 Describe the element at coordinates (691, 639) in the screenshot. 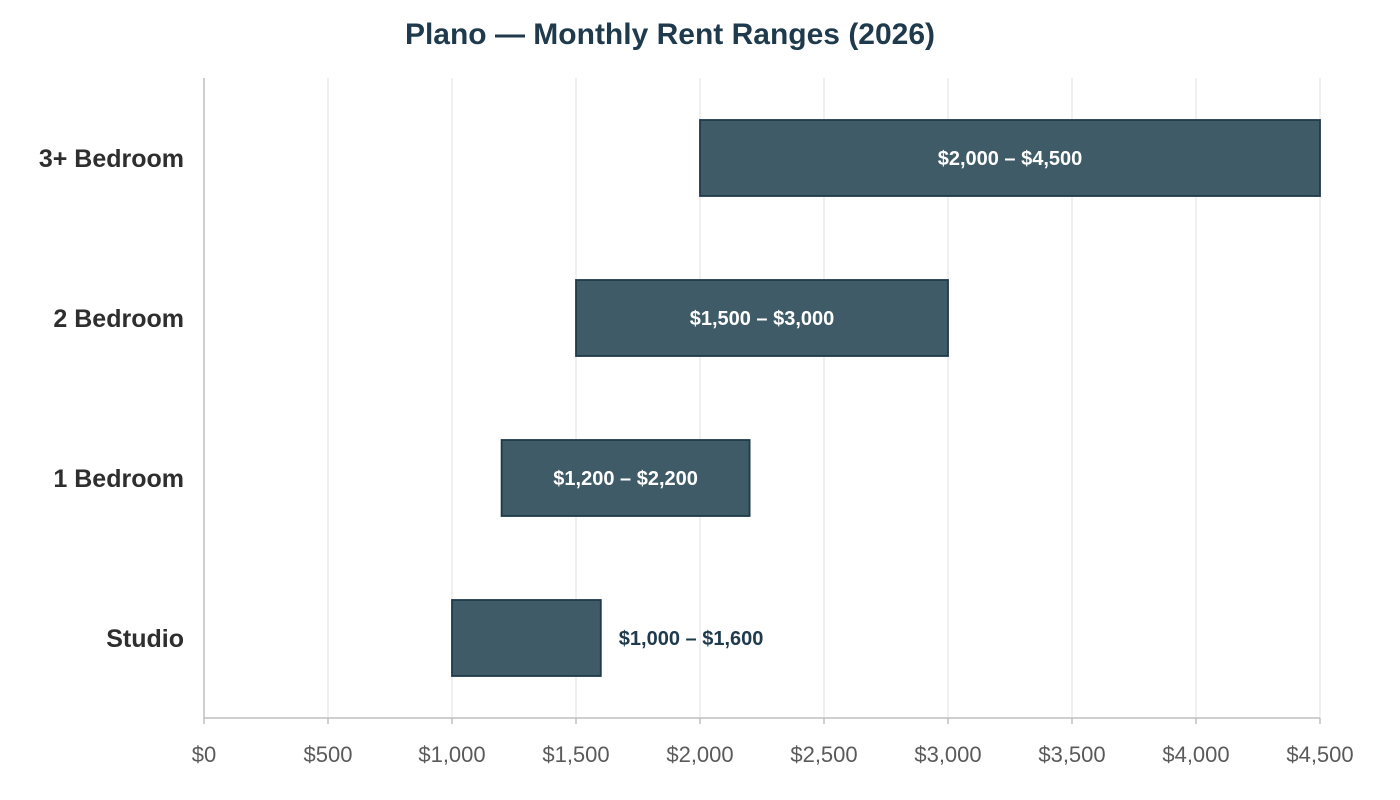

I see `bar-value-label: $1,000 – $1,600` at that location.